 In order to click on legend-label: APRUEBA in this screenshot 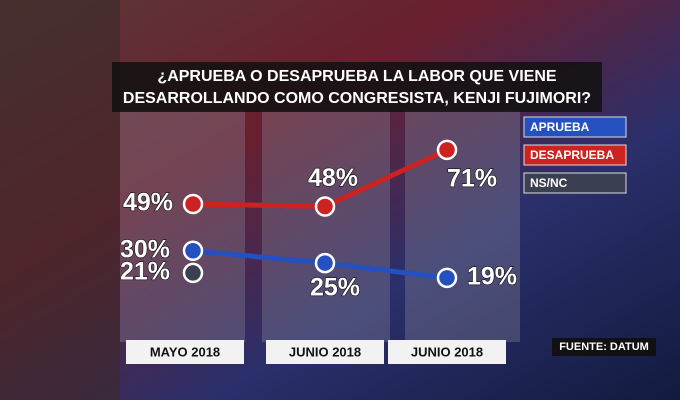, I will do `click(560, 127)`.